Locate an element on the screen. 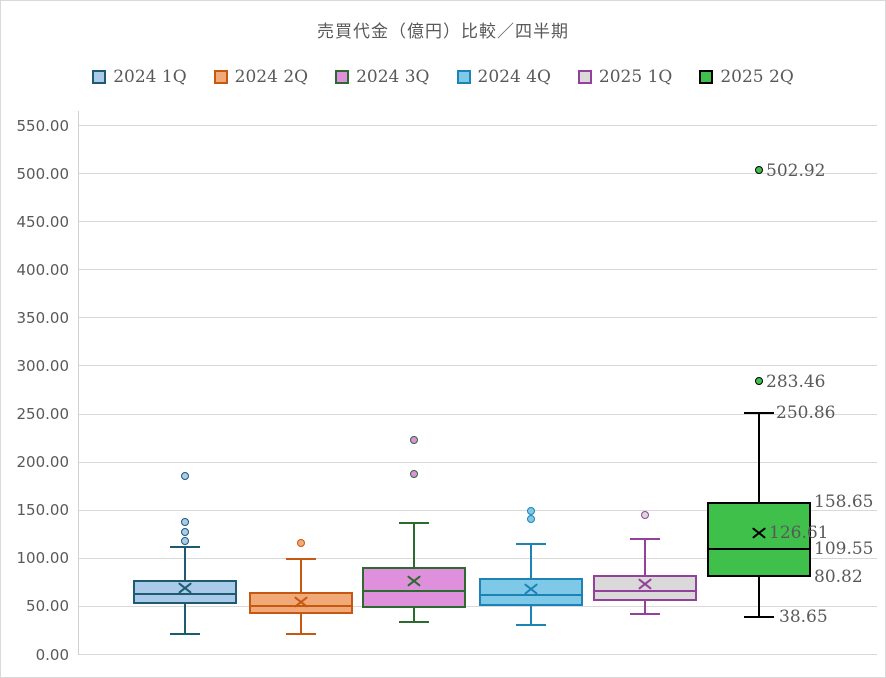  y-tick-label-300: 300.00 is located at coordinates (43, 365).